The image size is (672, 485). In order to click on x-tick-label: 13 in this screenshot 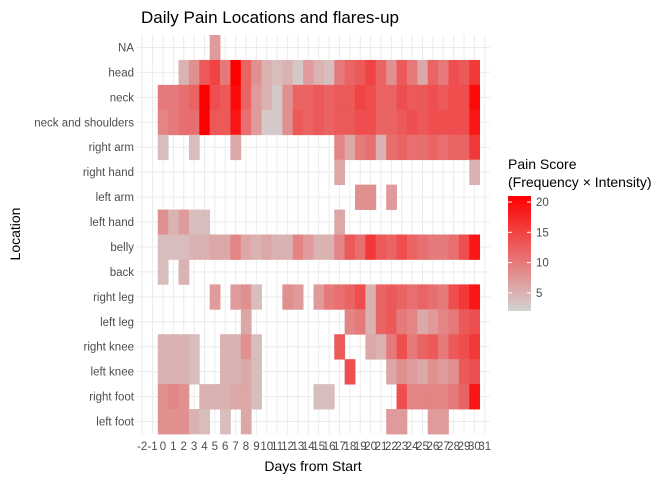, I will do `click(298, 447)`.